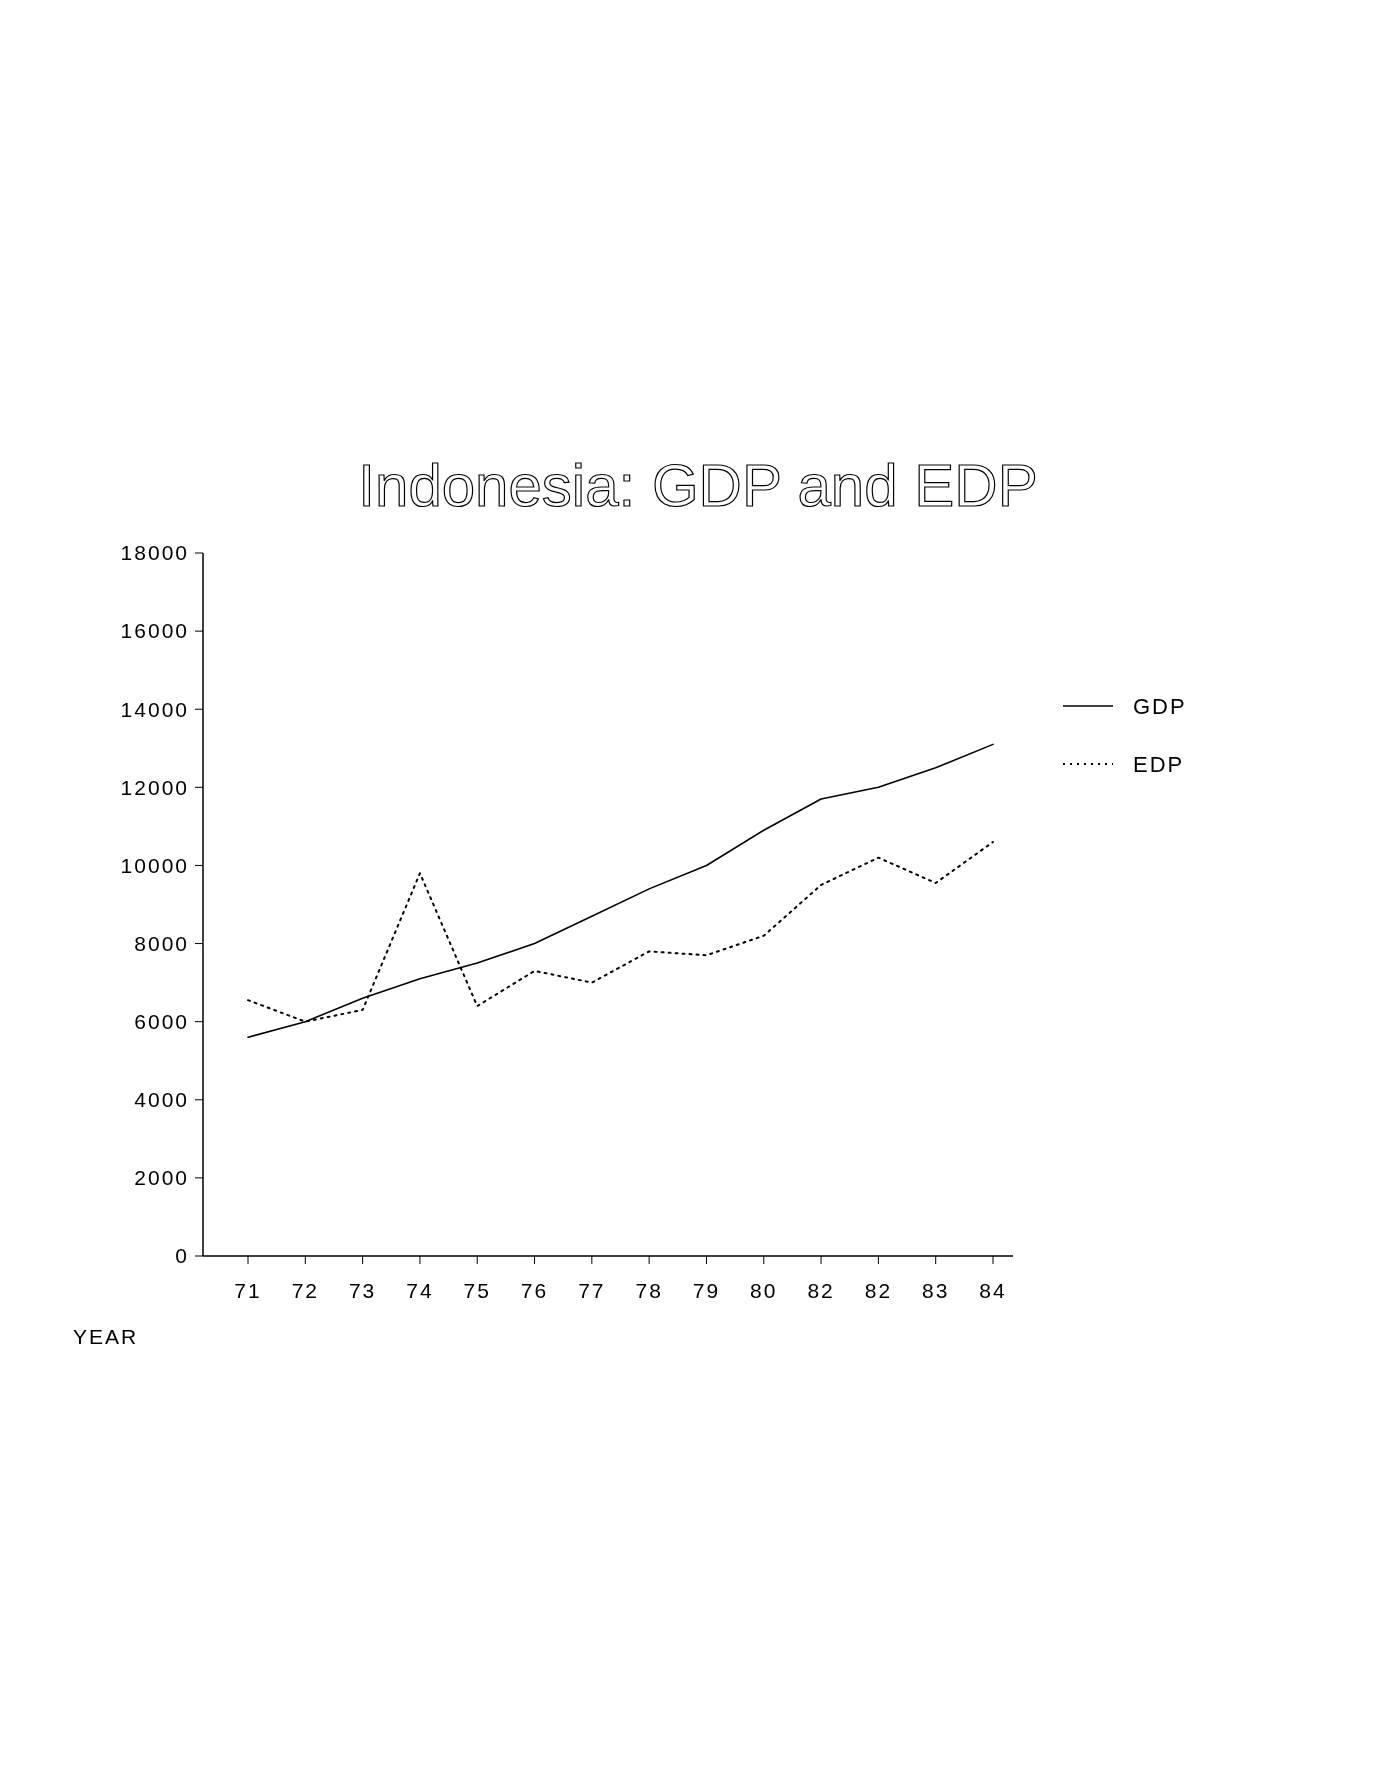  I want to click on y-tick-label: 12000, so click(154, 787).